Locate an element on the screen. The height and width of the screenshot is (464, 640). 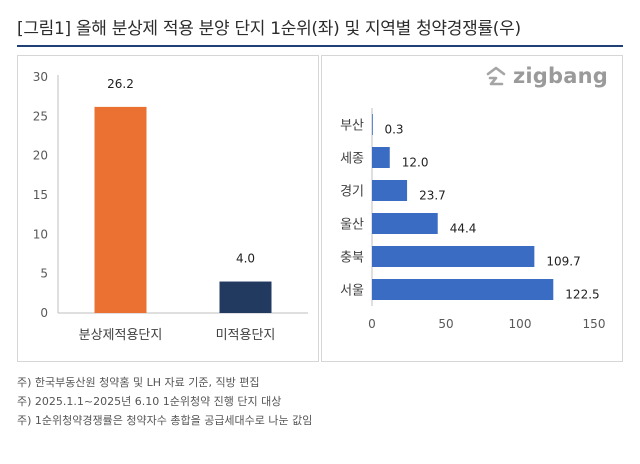
data-label: 109.7 is located at coordinates (563, 262).